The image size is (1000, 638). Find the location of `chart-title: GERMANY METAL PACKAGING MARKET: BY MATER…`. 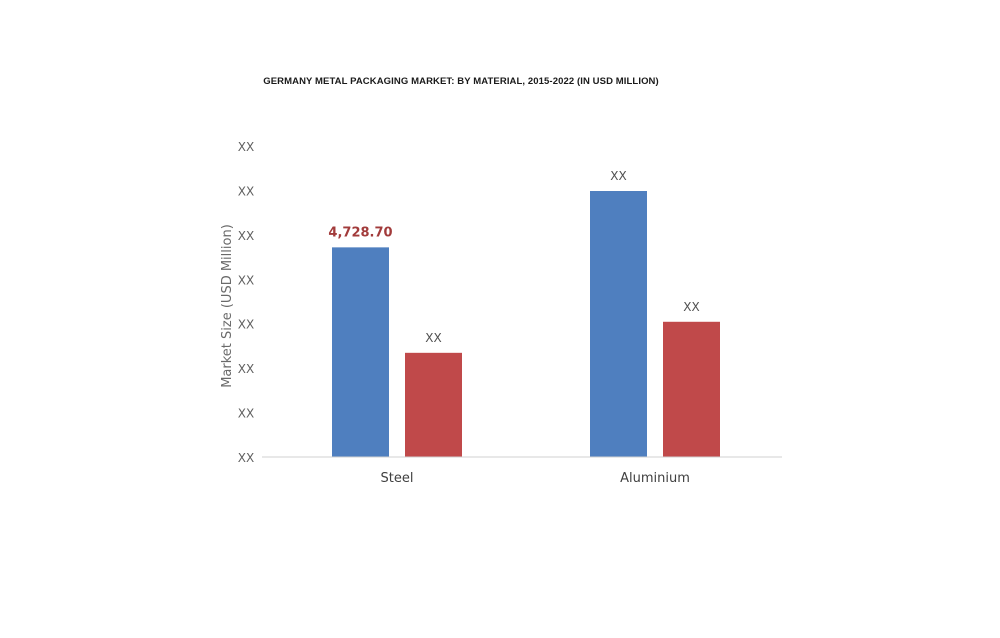

chart-title: GERMANY METAL PACKAGING MARKET: BY MATER… is located at coordinates (461, 81).